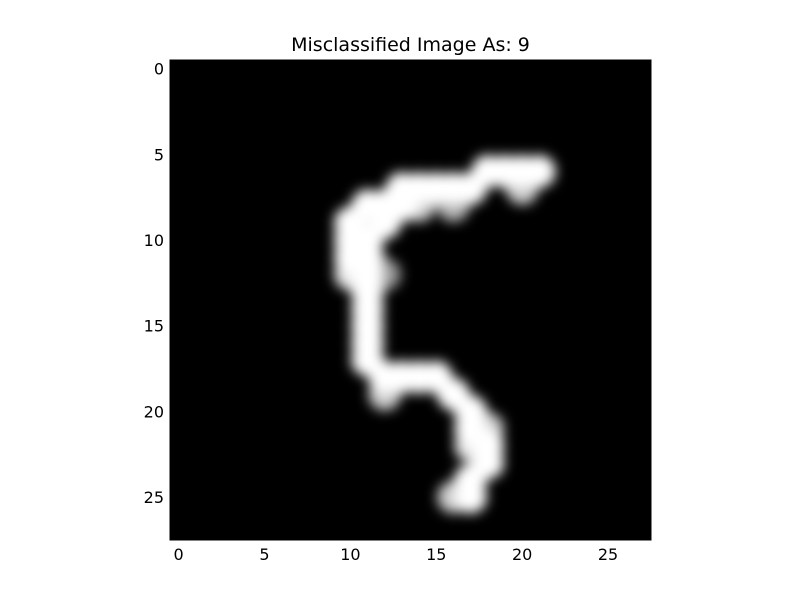 Image resolution: width=800 pixels, height=600 pixels. I want to click on y-tick-label: 15, so click(154, 326).